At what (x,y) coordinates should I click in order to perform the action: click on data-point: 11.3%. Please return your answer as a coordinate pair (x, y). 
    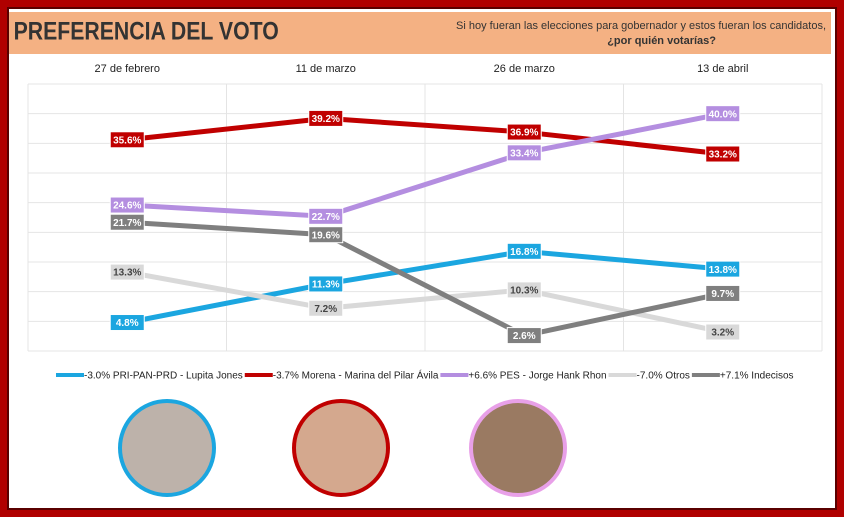
    Looking at the image, I should click on (326, 284).